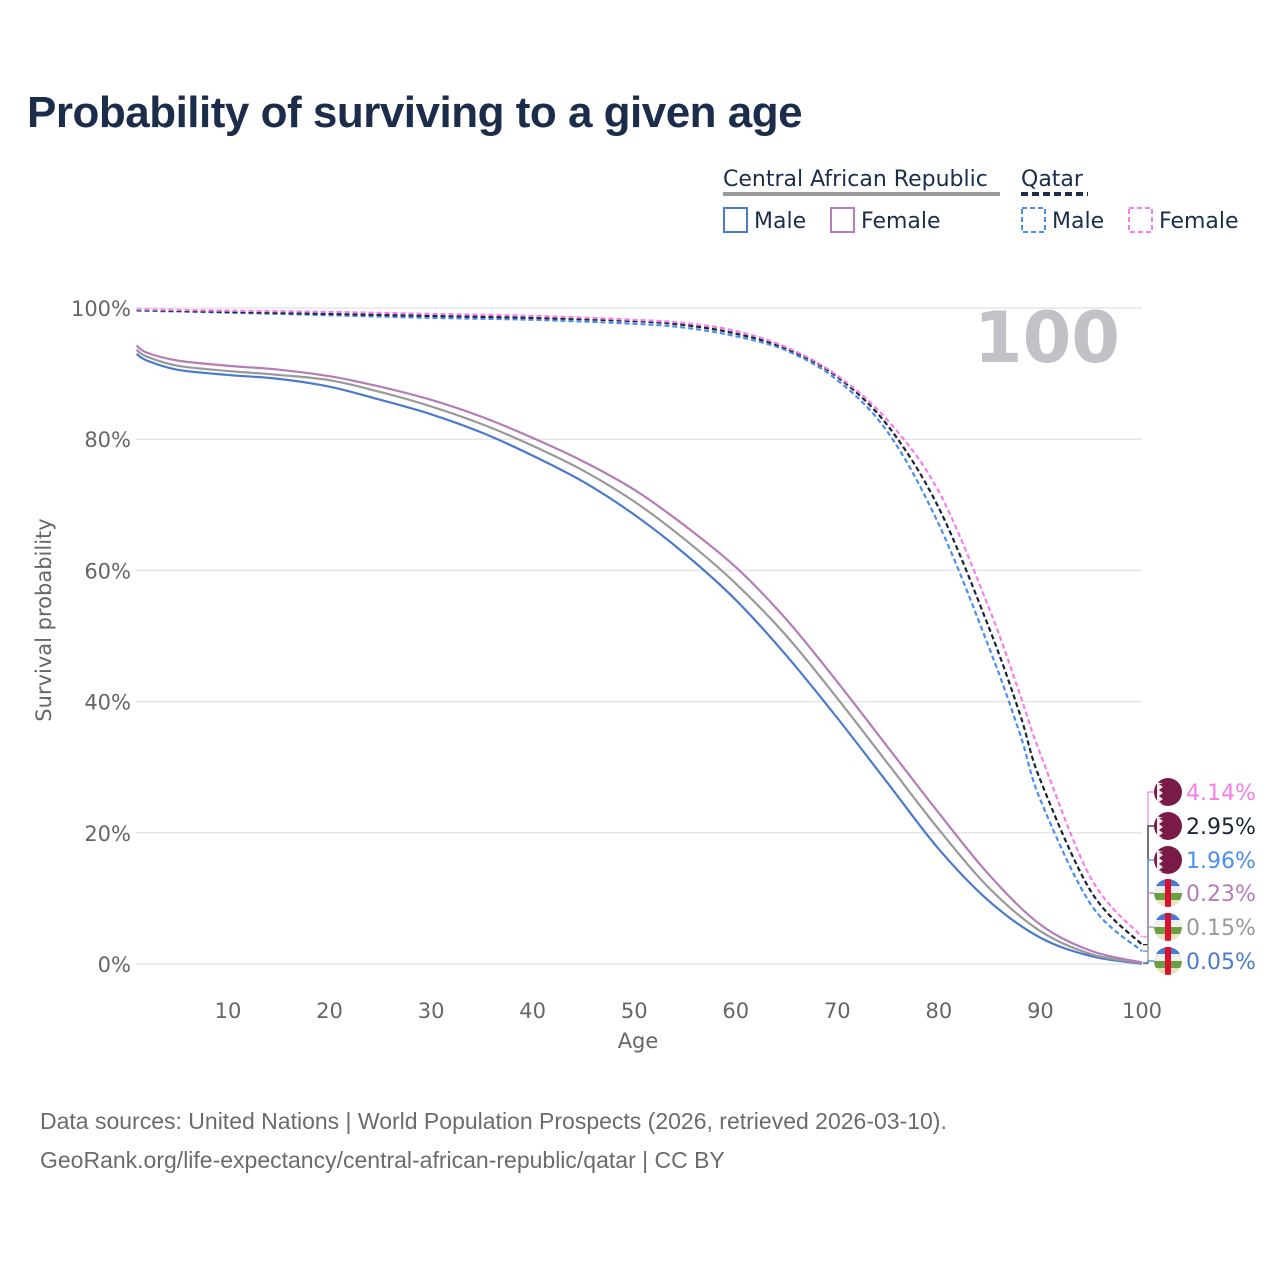  Describe the element at coordinates (735, 1011) in the screenshot. I see `x-tick-label: 60` at that location.